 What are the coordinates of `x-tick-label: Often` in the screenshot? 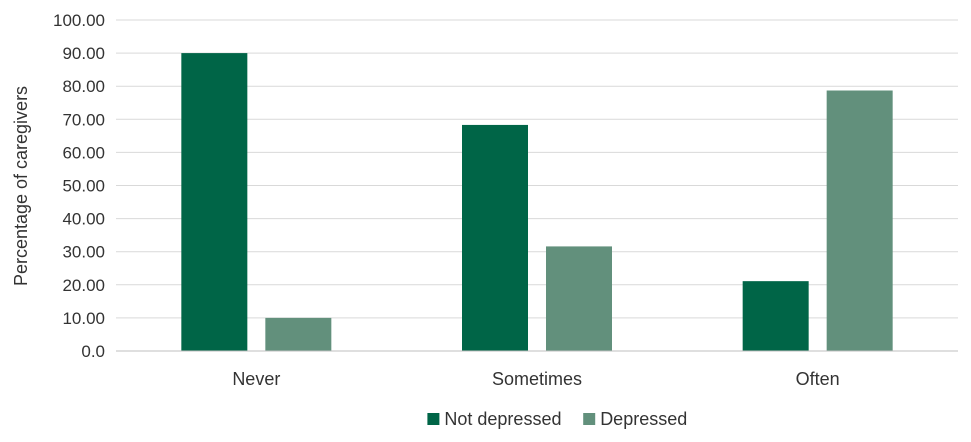 It's located at (818, 379).